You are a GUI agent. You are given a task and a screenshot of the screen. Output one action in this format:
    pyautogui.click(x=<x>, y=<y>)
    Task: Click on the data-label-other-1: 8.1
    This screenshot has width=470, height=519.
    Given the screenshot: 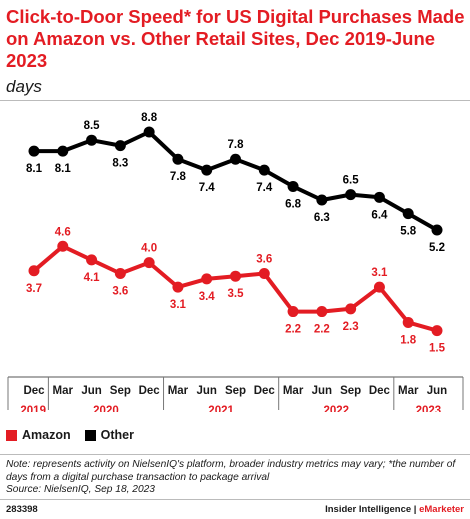 What is the action you would take?
    pyautogui.click(x=63, y=169)
    